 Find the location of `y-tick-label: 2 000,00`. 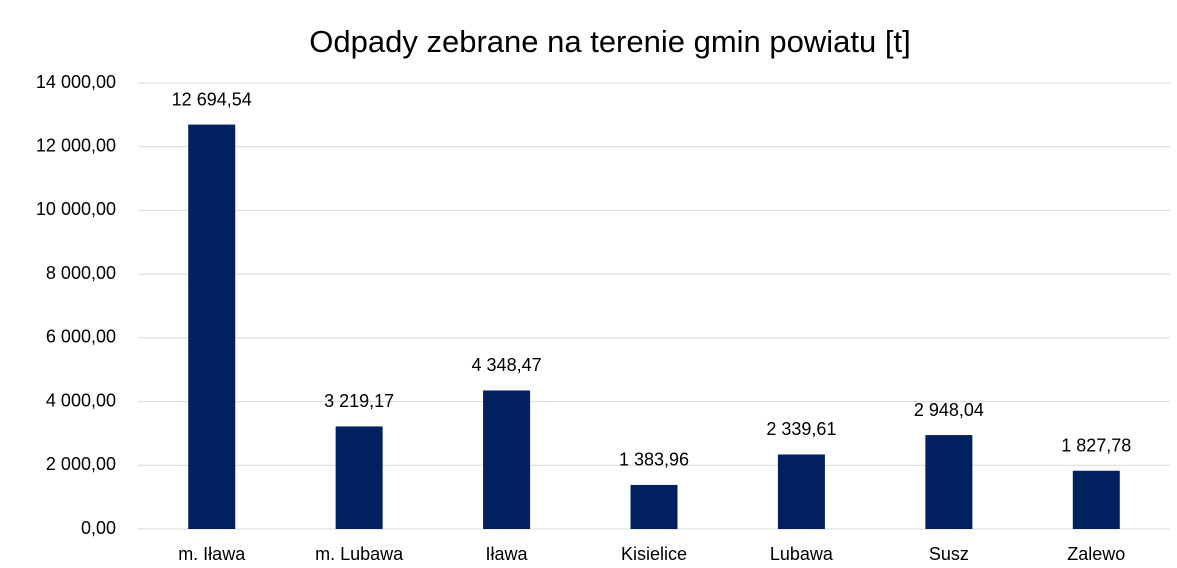

y-tick-label: 2 000,00 is located at coordinates (81, 464).